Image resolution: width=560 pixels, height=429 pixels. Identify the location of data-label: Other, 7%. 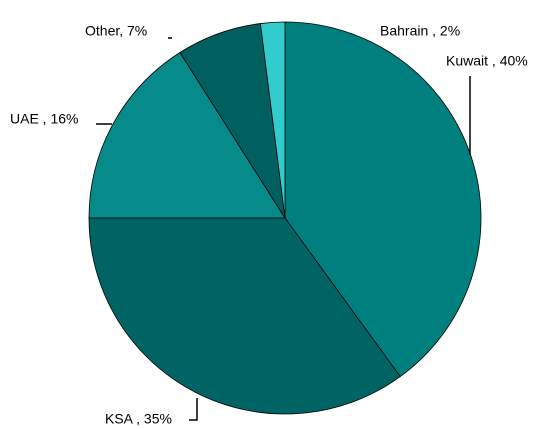
(116, 31).